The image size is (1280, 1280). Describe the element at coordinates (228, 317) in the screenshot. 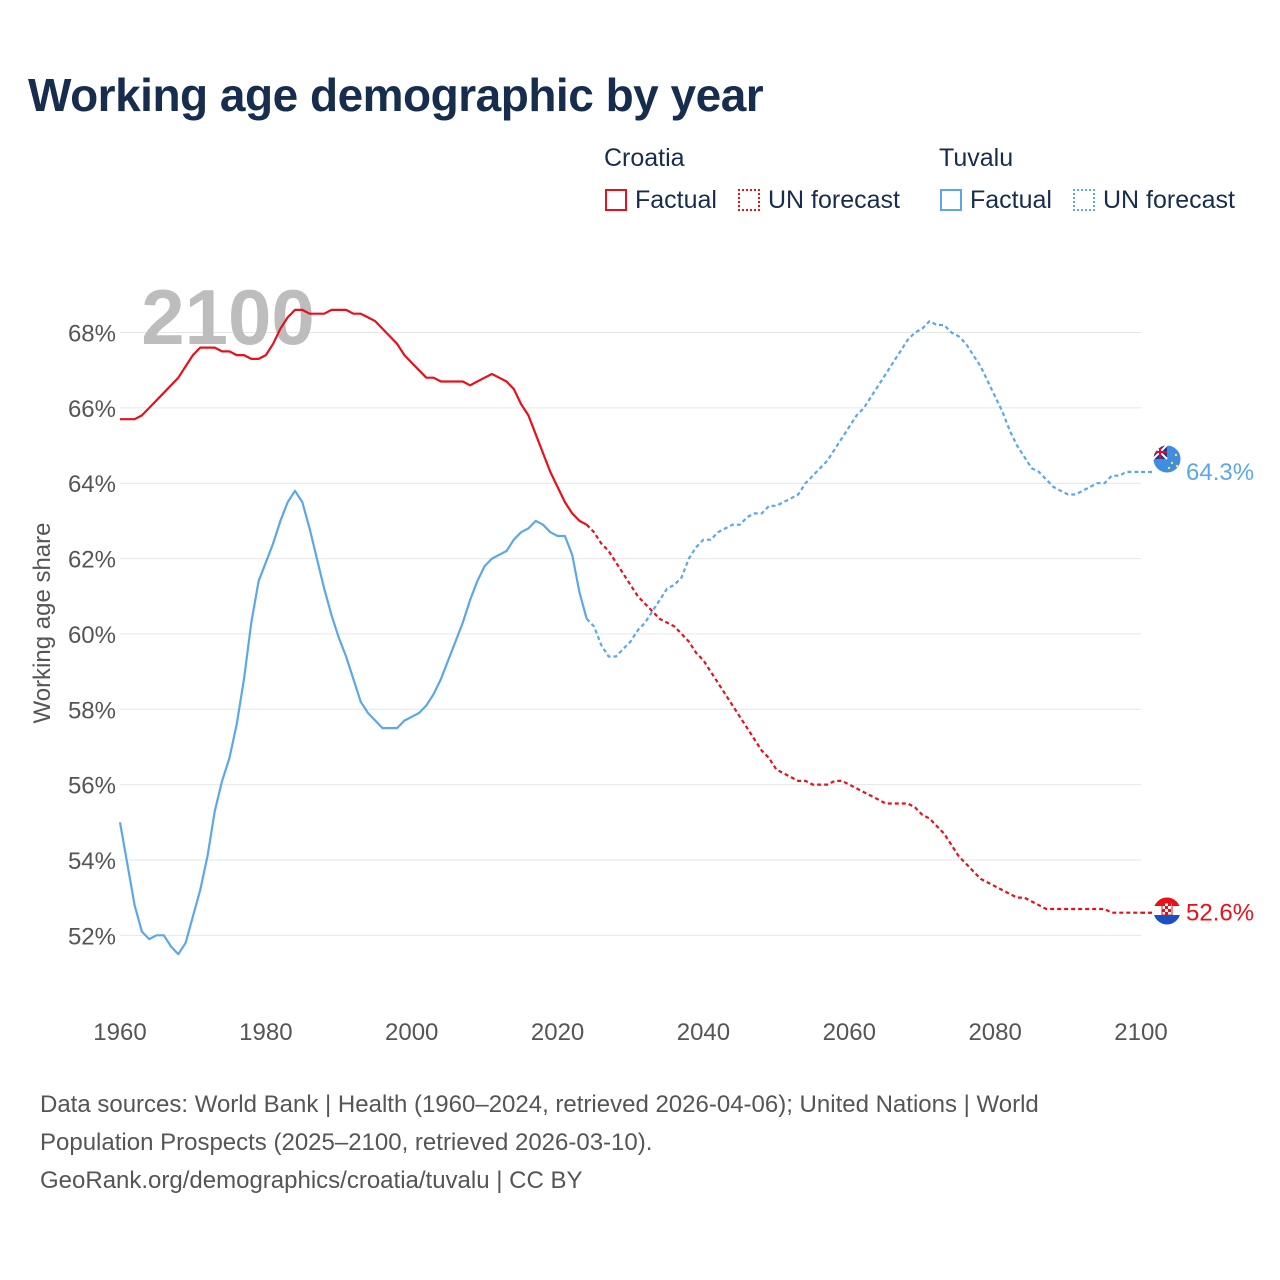

I see `year-watermark: 2100` at that location.